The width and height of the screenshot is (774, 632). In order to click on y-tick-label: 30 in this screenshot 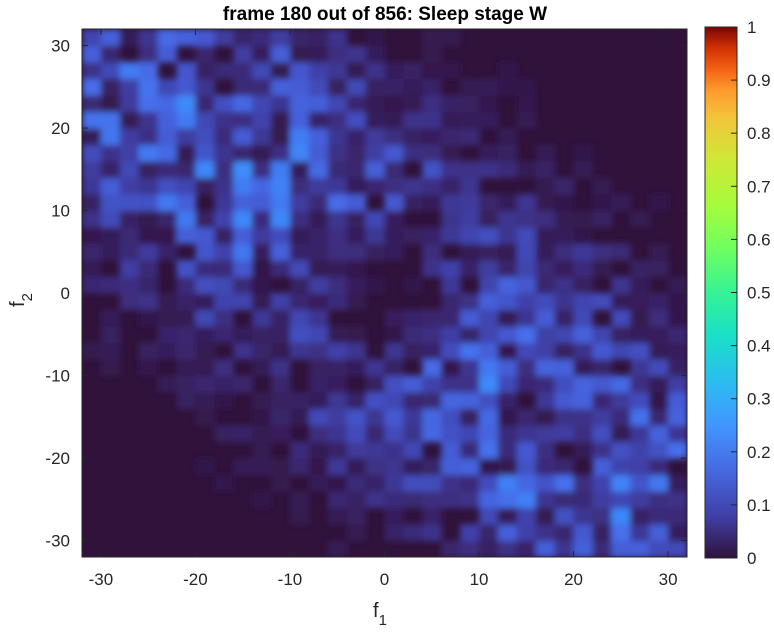, I will do `click(60, 46)`.